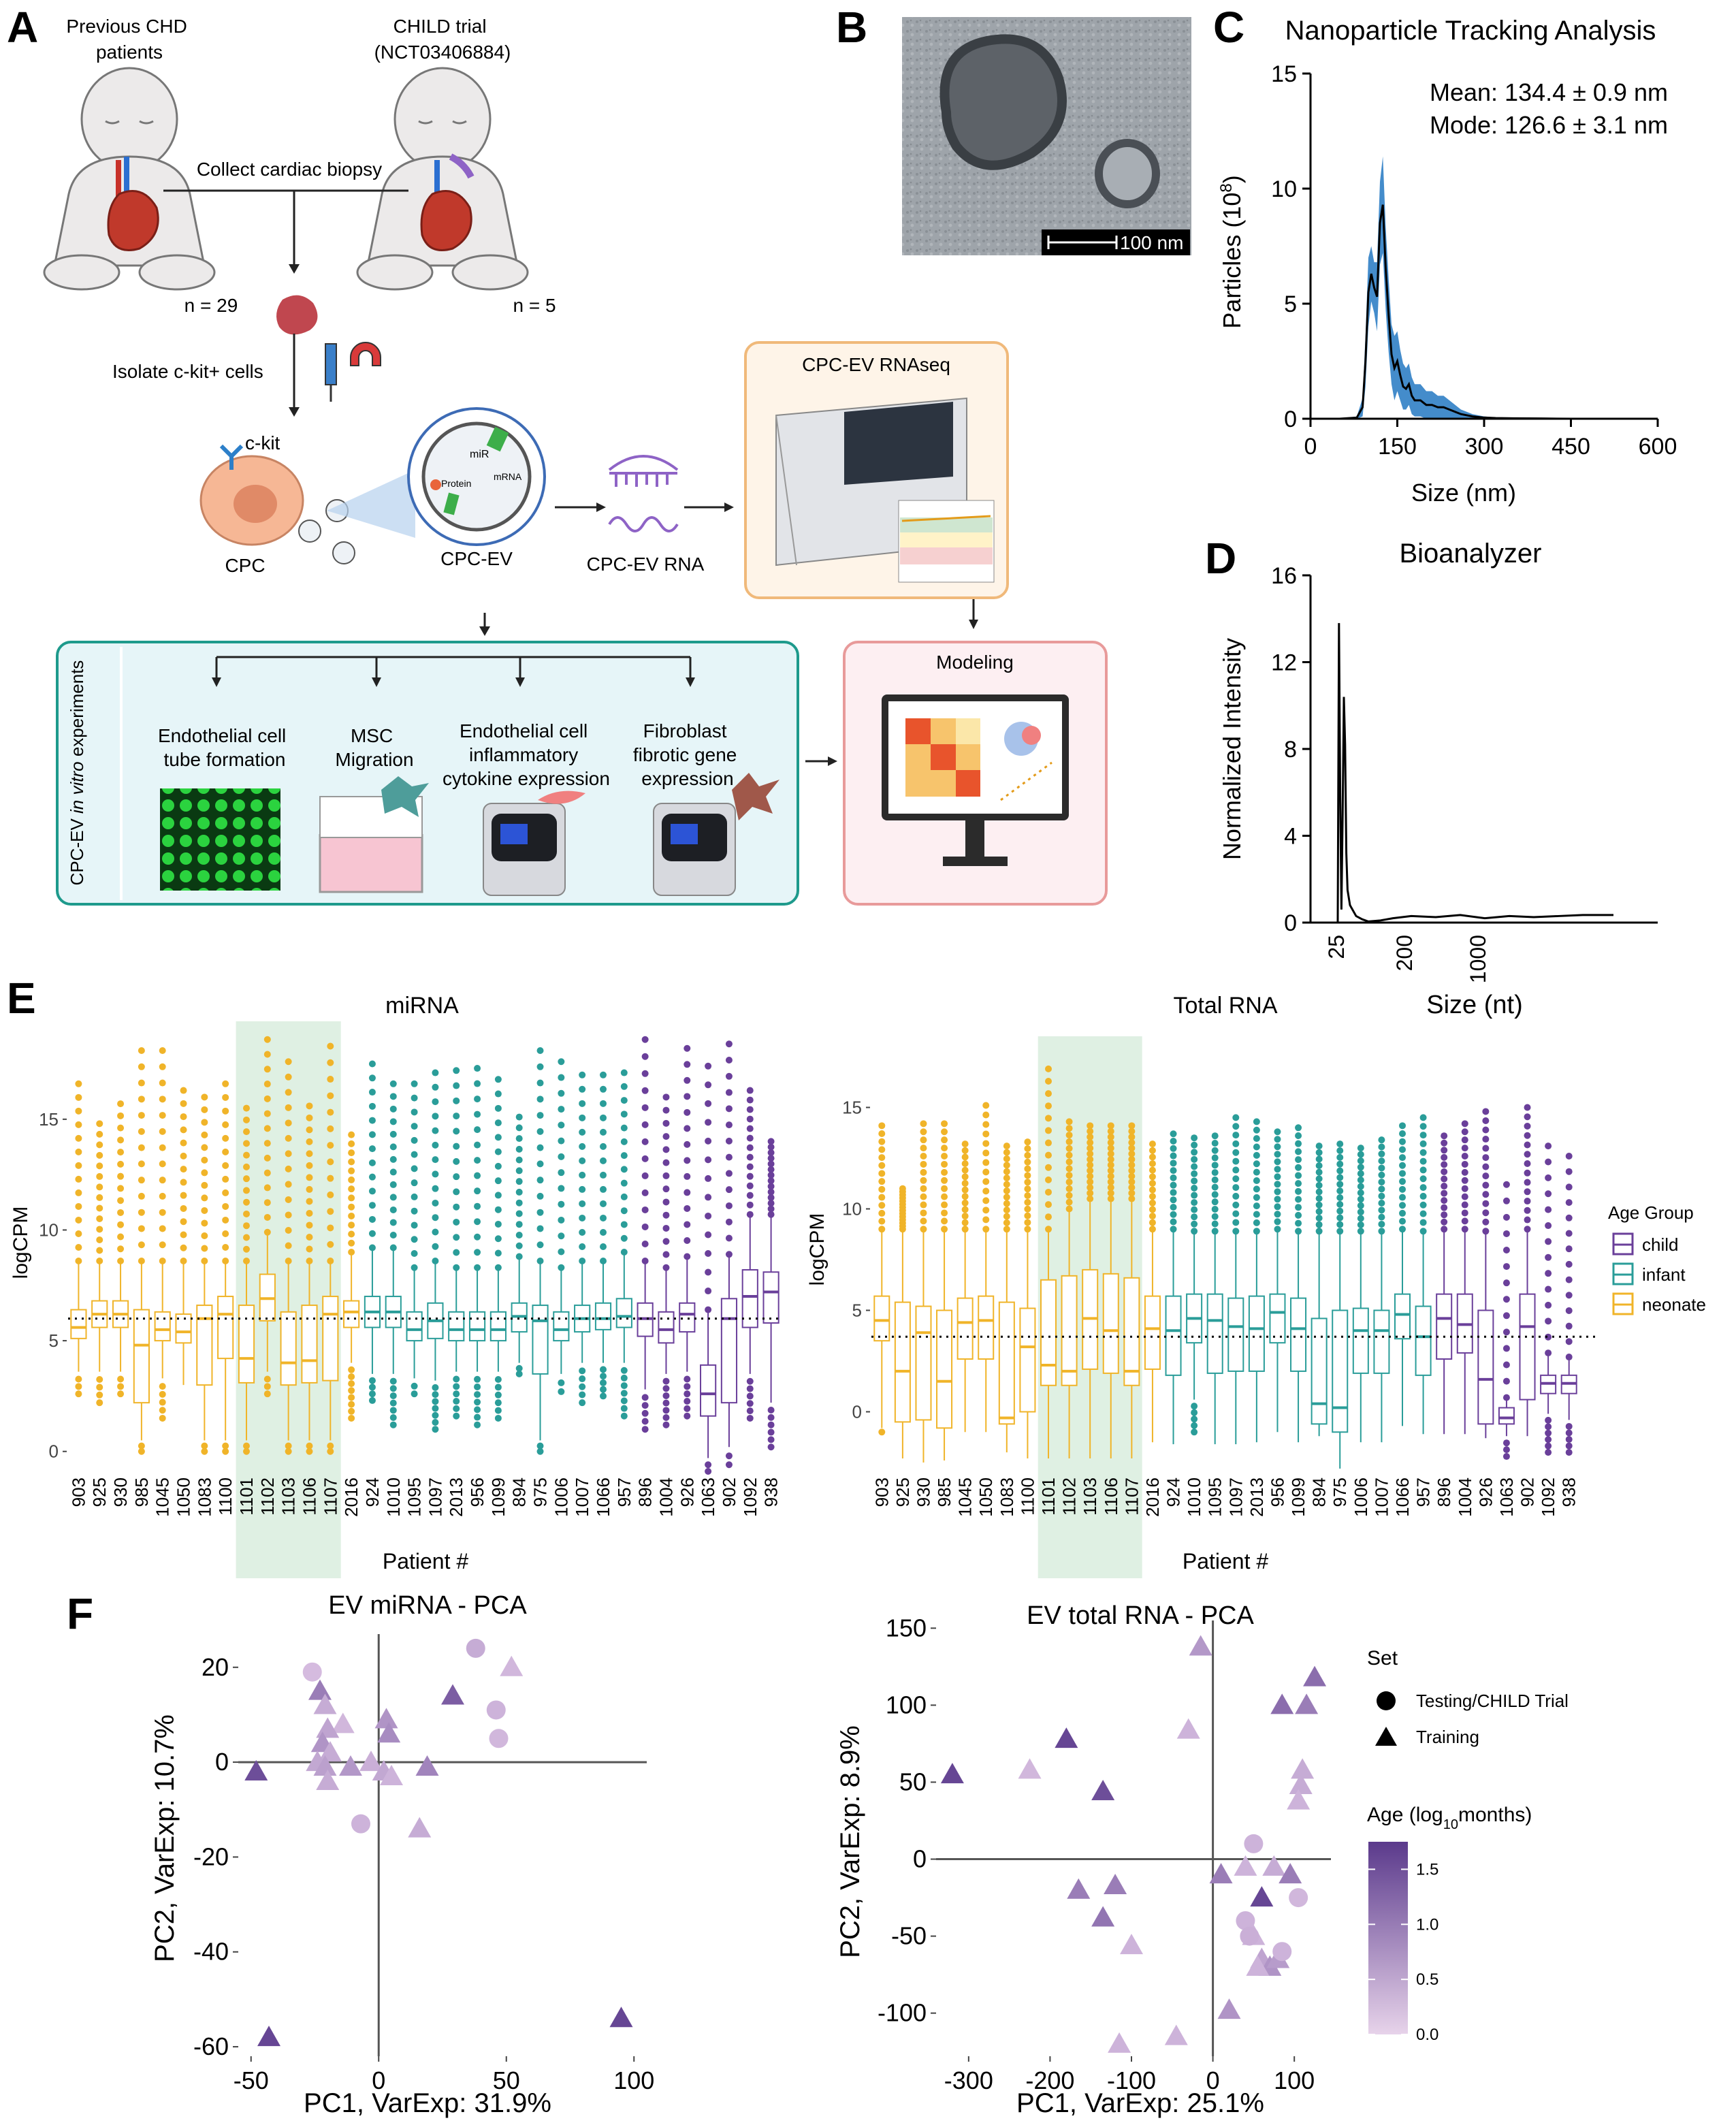 This screenshot has height=2125, width=1736. Describe the element at coordinates (1152, 1497) in the screenshot. I see `totalrna-xtick-label: 2016` at that location.